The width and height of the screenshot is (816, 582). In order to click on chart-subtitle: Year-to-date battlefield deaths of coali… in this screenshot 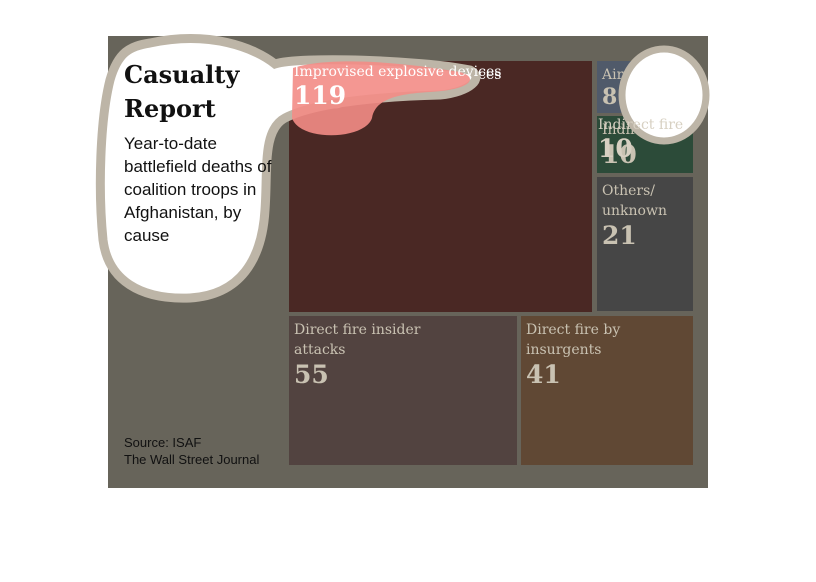, I will do `click(198, 189)`.